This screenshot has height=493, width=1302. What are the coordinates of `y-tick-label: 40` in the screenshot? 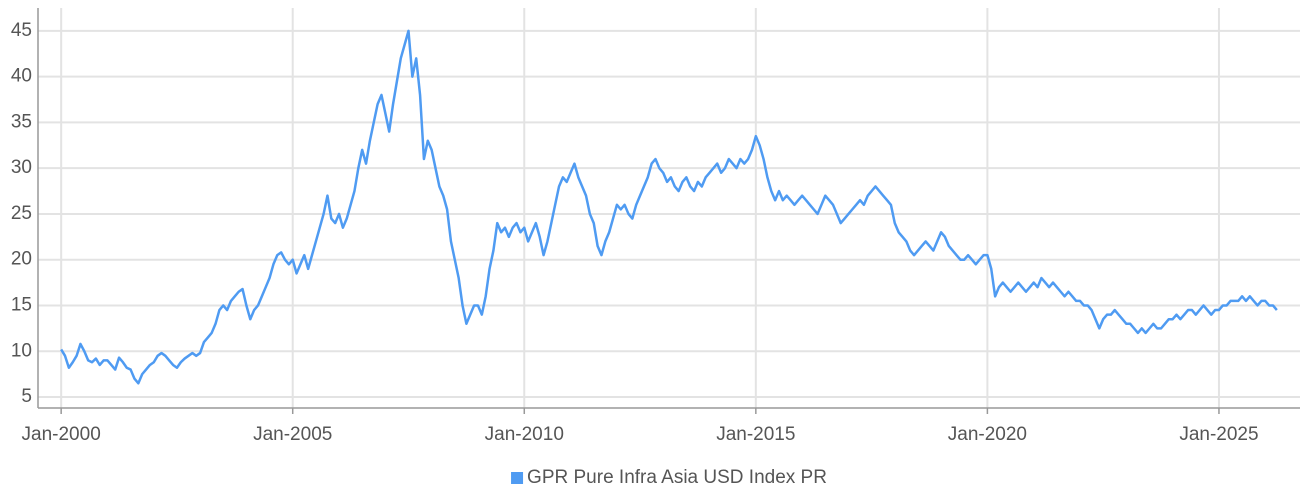 It's located at (21, 76).